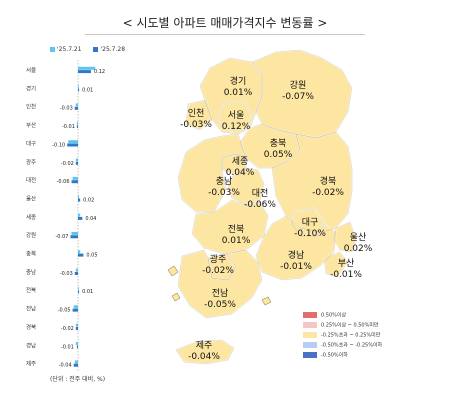 This screenshot has width=450, height=407. I want to click on region-value-label: 0.05%, so click(278, 155).